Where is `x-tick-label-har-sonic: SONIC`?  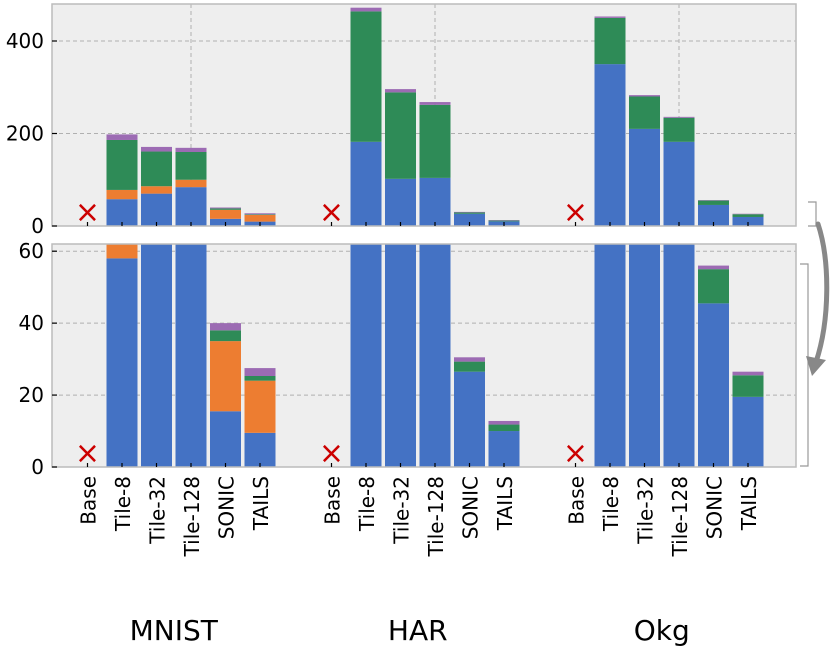 x-tick-label-har-sonic: SONIC is located at coordinates (471, 507).